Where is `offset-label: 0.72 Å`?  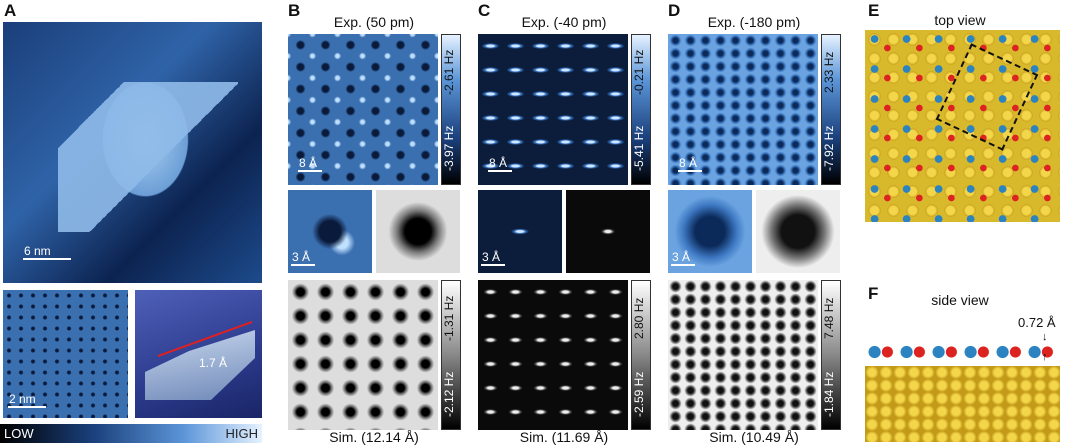
offset-label: 0.72 Å is located at coordinates (1037, 322).